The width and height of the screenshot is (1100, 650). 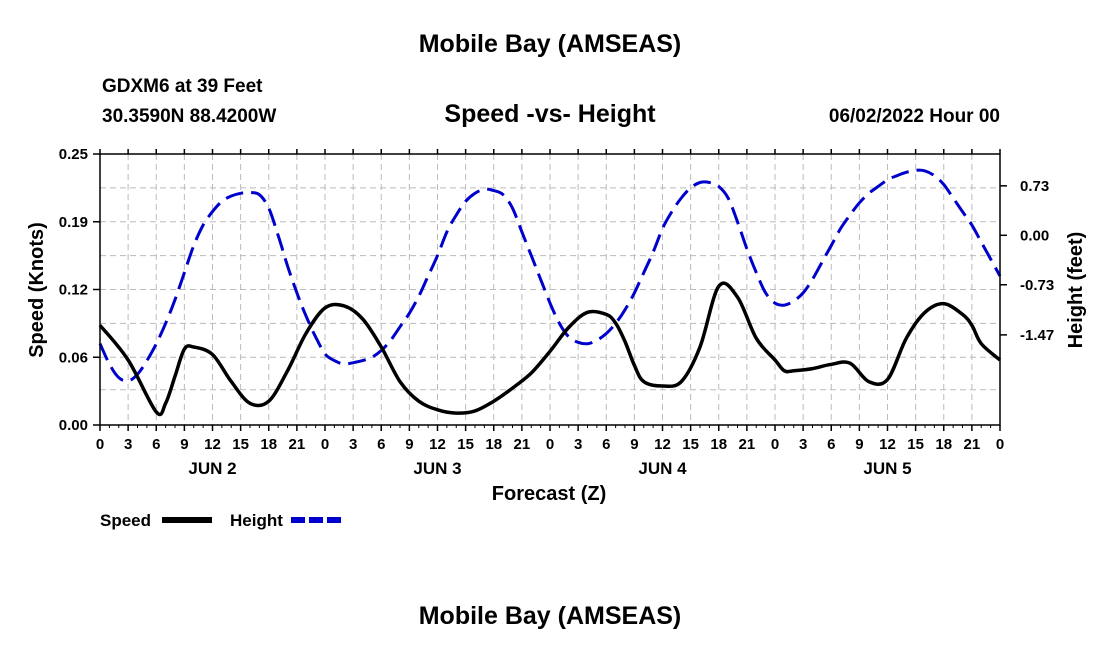 I want to click on y-tick-label-right: -1.47, so click(x=1037, y=335).